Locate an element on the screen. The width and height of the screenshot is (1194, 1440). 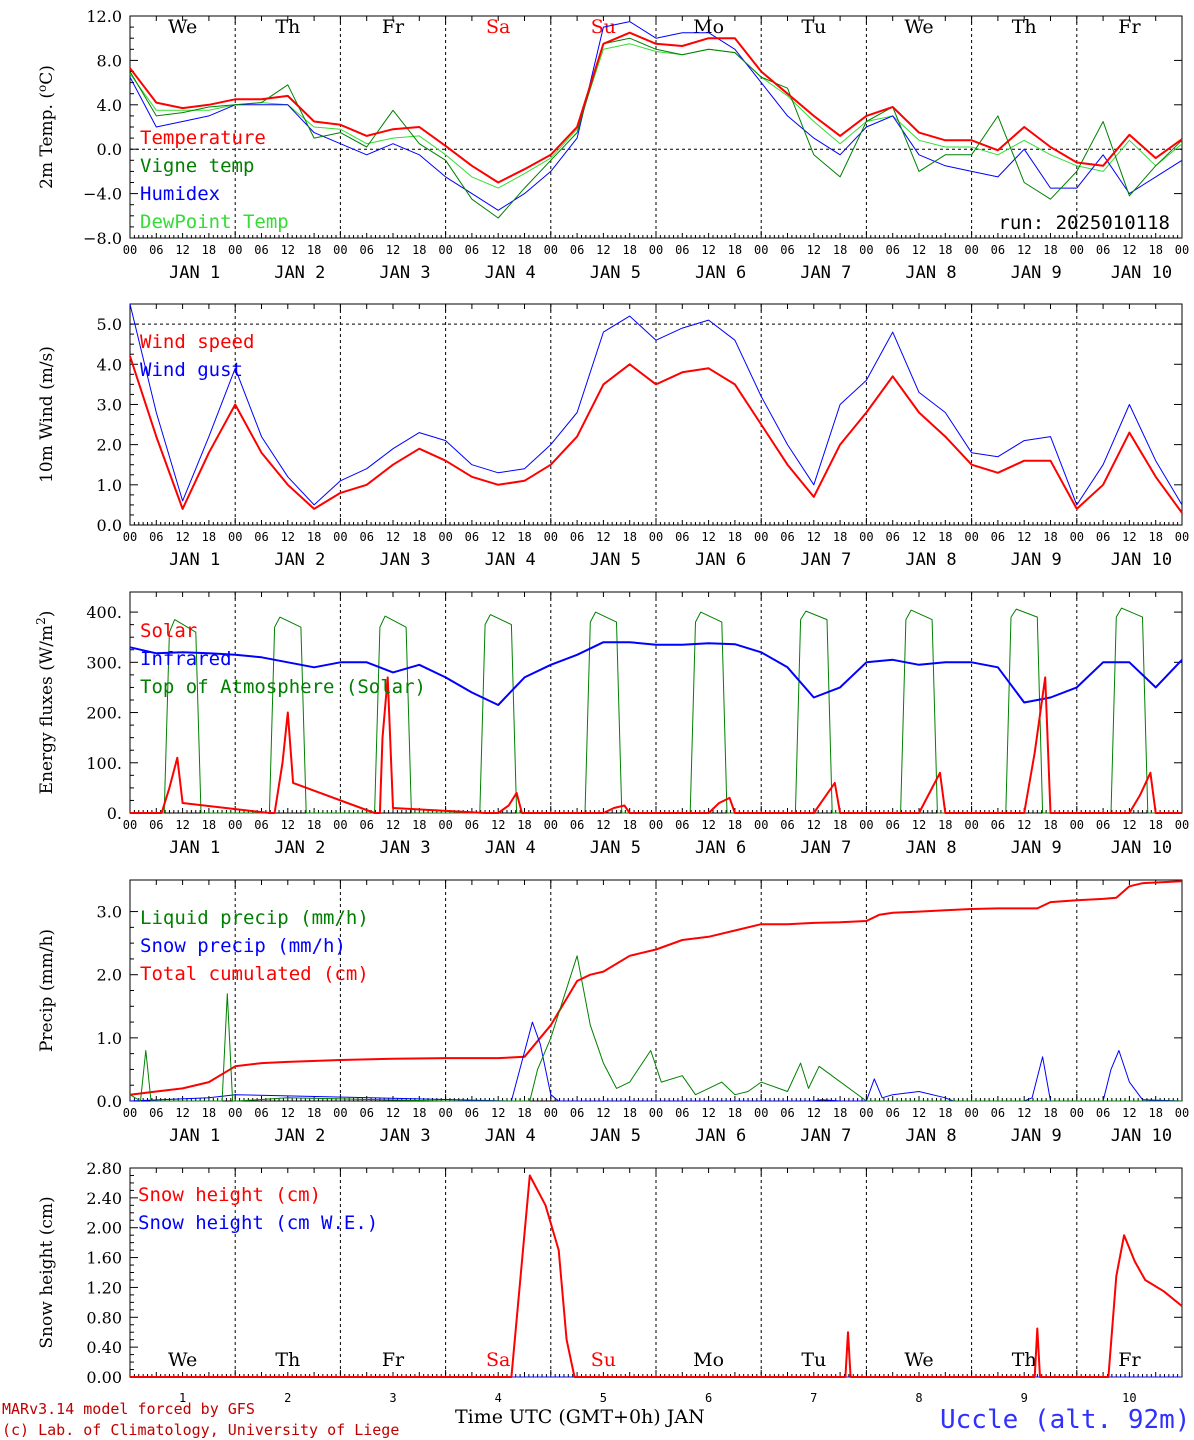
y-tick-label: −8.0 is located at coordinates (102, 238).